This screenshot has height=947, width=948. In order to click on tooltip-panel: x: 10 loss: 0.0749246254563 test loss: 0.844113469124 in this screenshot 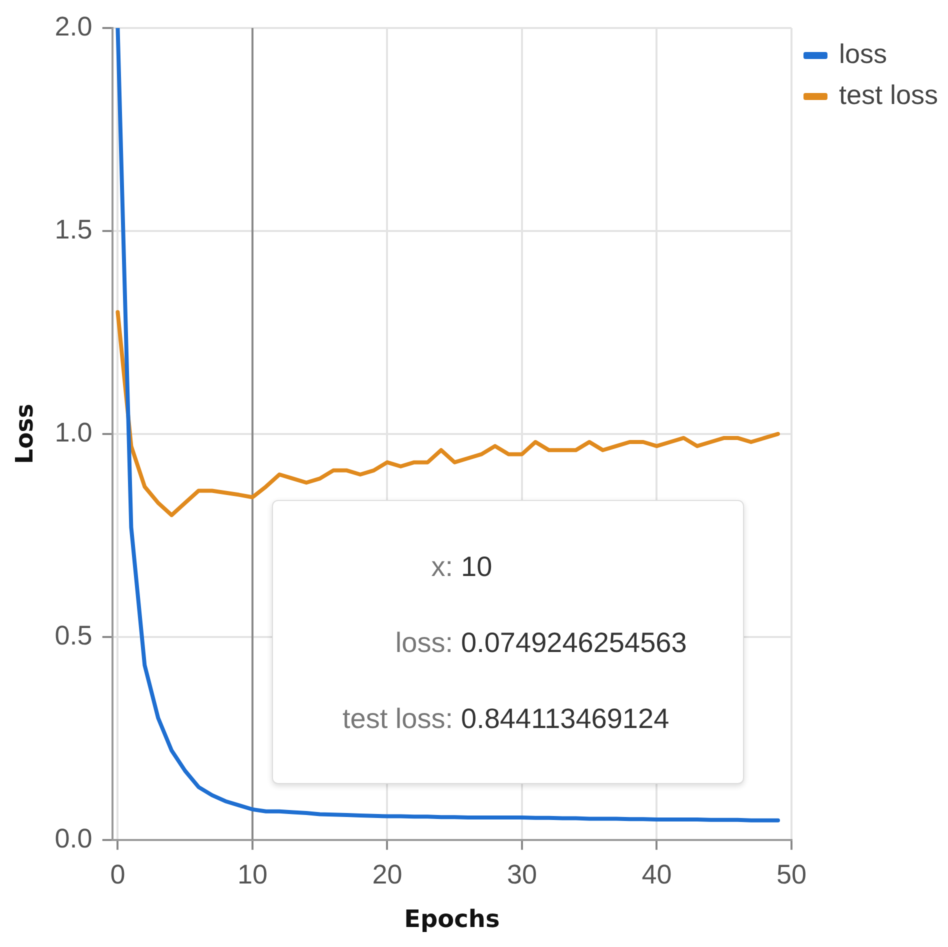, I will do `click(508, 642)`.